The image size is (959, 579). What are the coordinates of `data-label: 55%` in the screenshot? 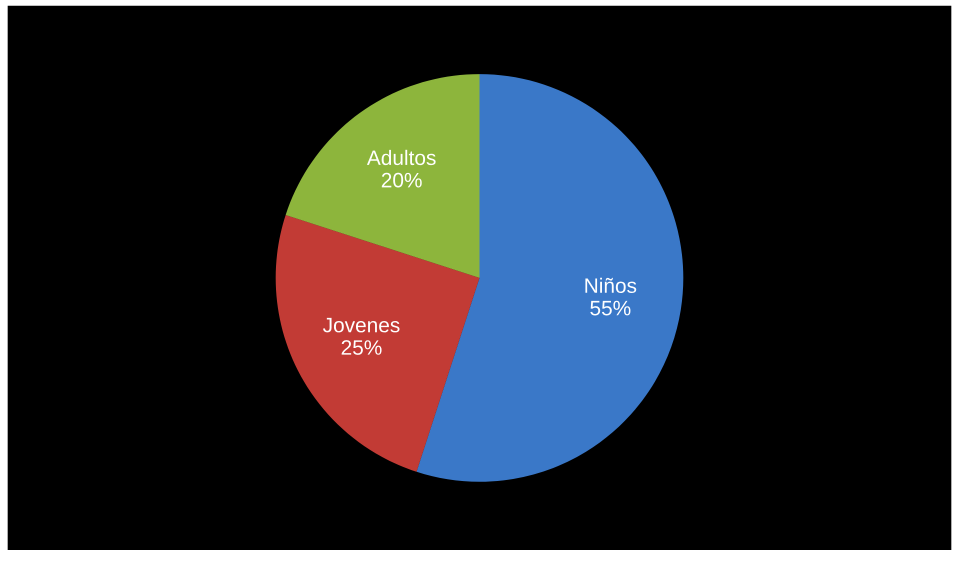 It's located at (610, 308).